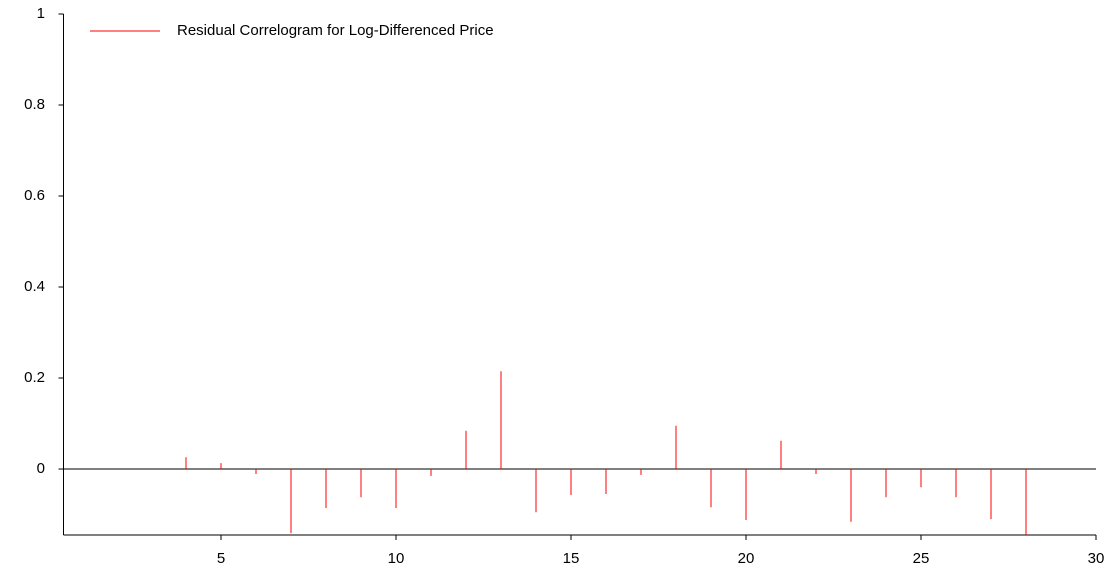 The width and height of the screenshot is (1116, 574). What do you see at coordinates (34, 286) in the screenshot?
I see `y-tick-label: 0.4` at bounding box center [34, 286].